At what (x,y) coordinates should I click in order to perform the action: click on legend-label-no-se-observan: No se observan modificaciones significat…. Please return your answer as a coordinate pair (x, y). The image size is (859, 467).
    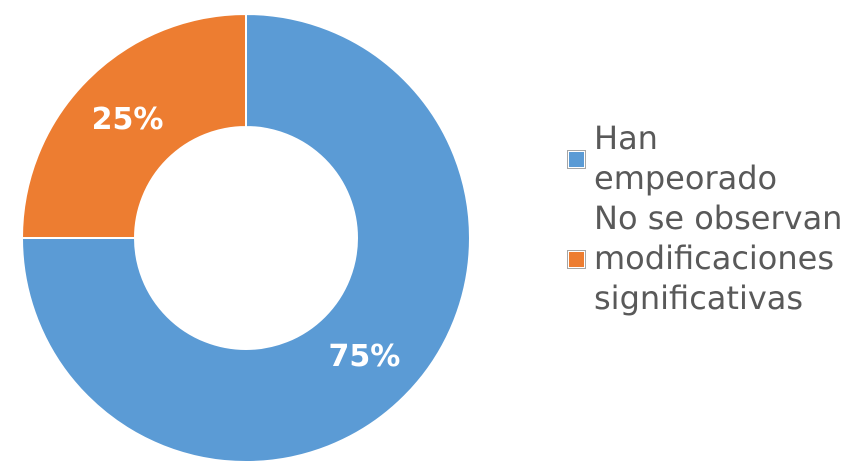
    Looking at the image, I should click on (718, 258).